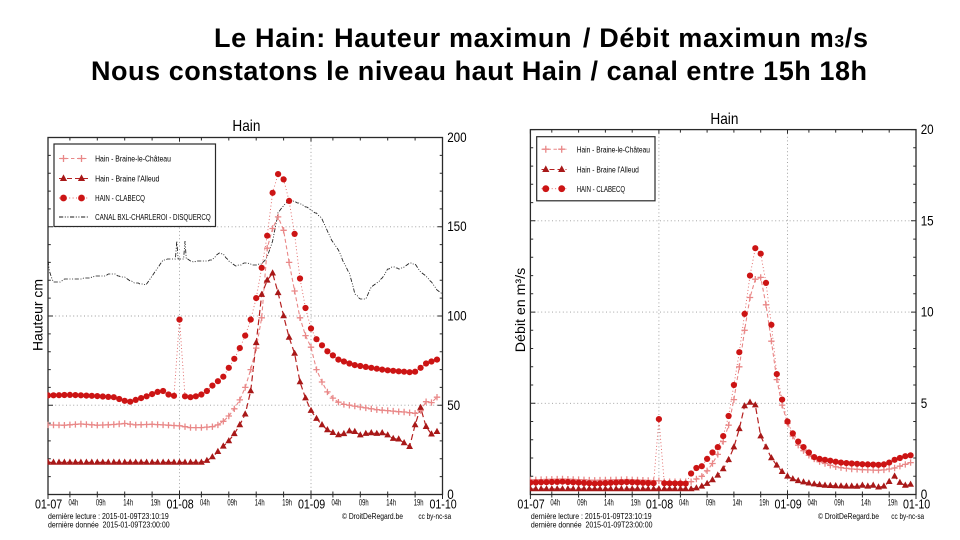 This screenshot has width=960, height=540. Describe the element at coordinates (927, 312) in the screenshot. I see `svg-text: 10` at that location.